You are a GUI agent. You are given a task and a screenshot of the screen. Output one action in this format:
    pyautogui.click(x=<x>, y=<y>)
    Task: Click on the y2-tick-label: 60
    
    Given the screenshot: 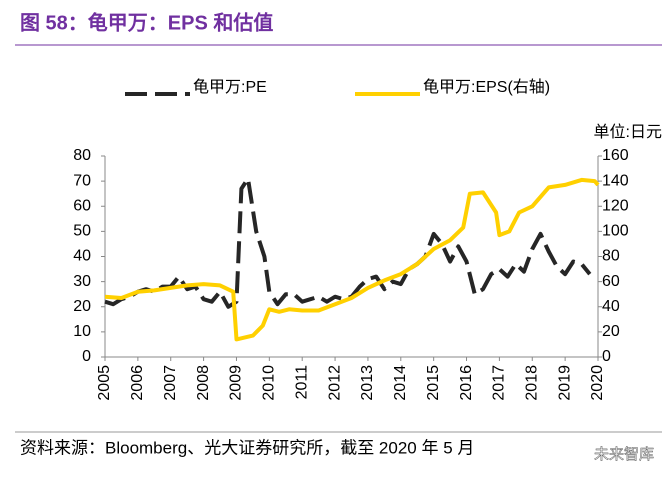 What is the action you would take?
    pyautogui.click(x=611, y=281)
    